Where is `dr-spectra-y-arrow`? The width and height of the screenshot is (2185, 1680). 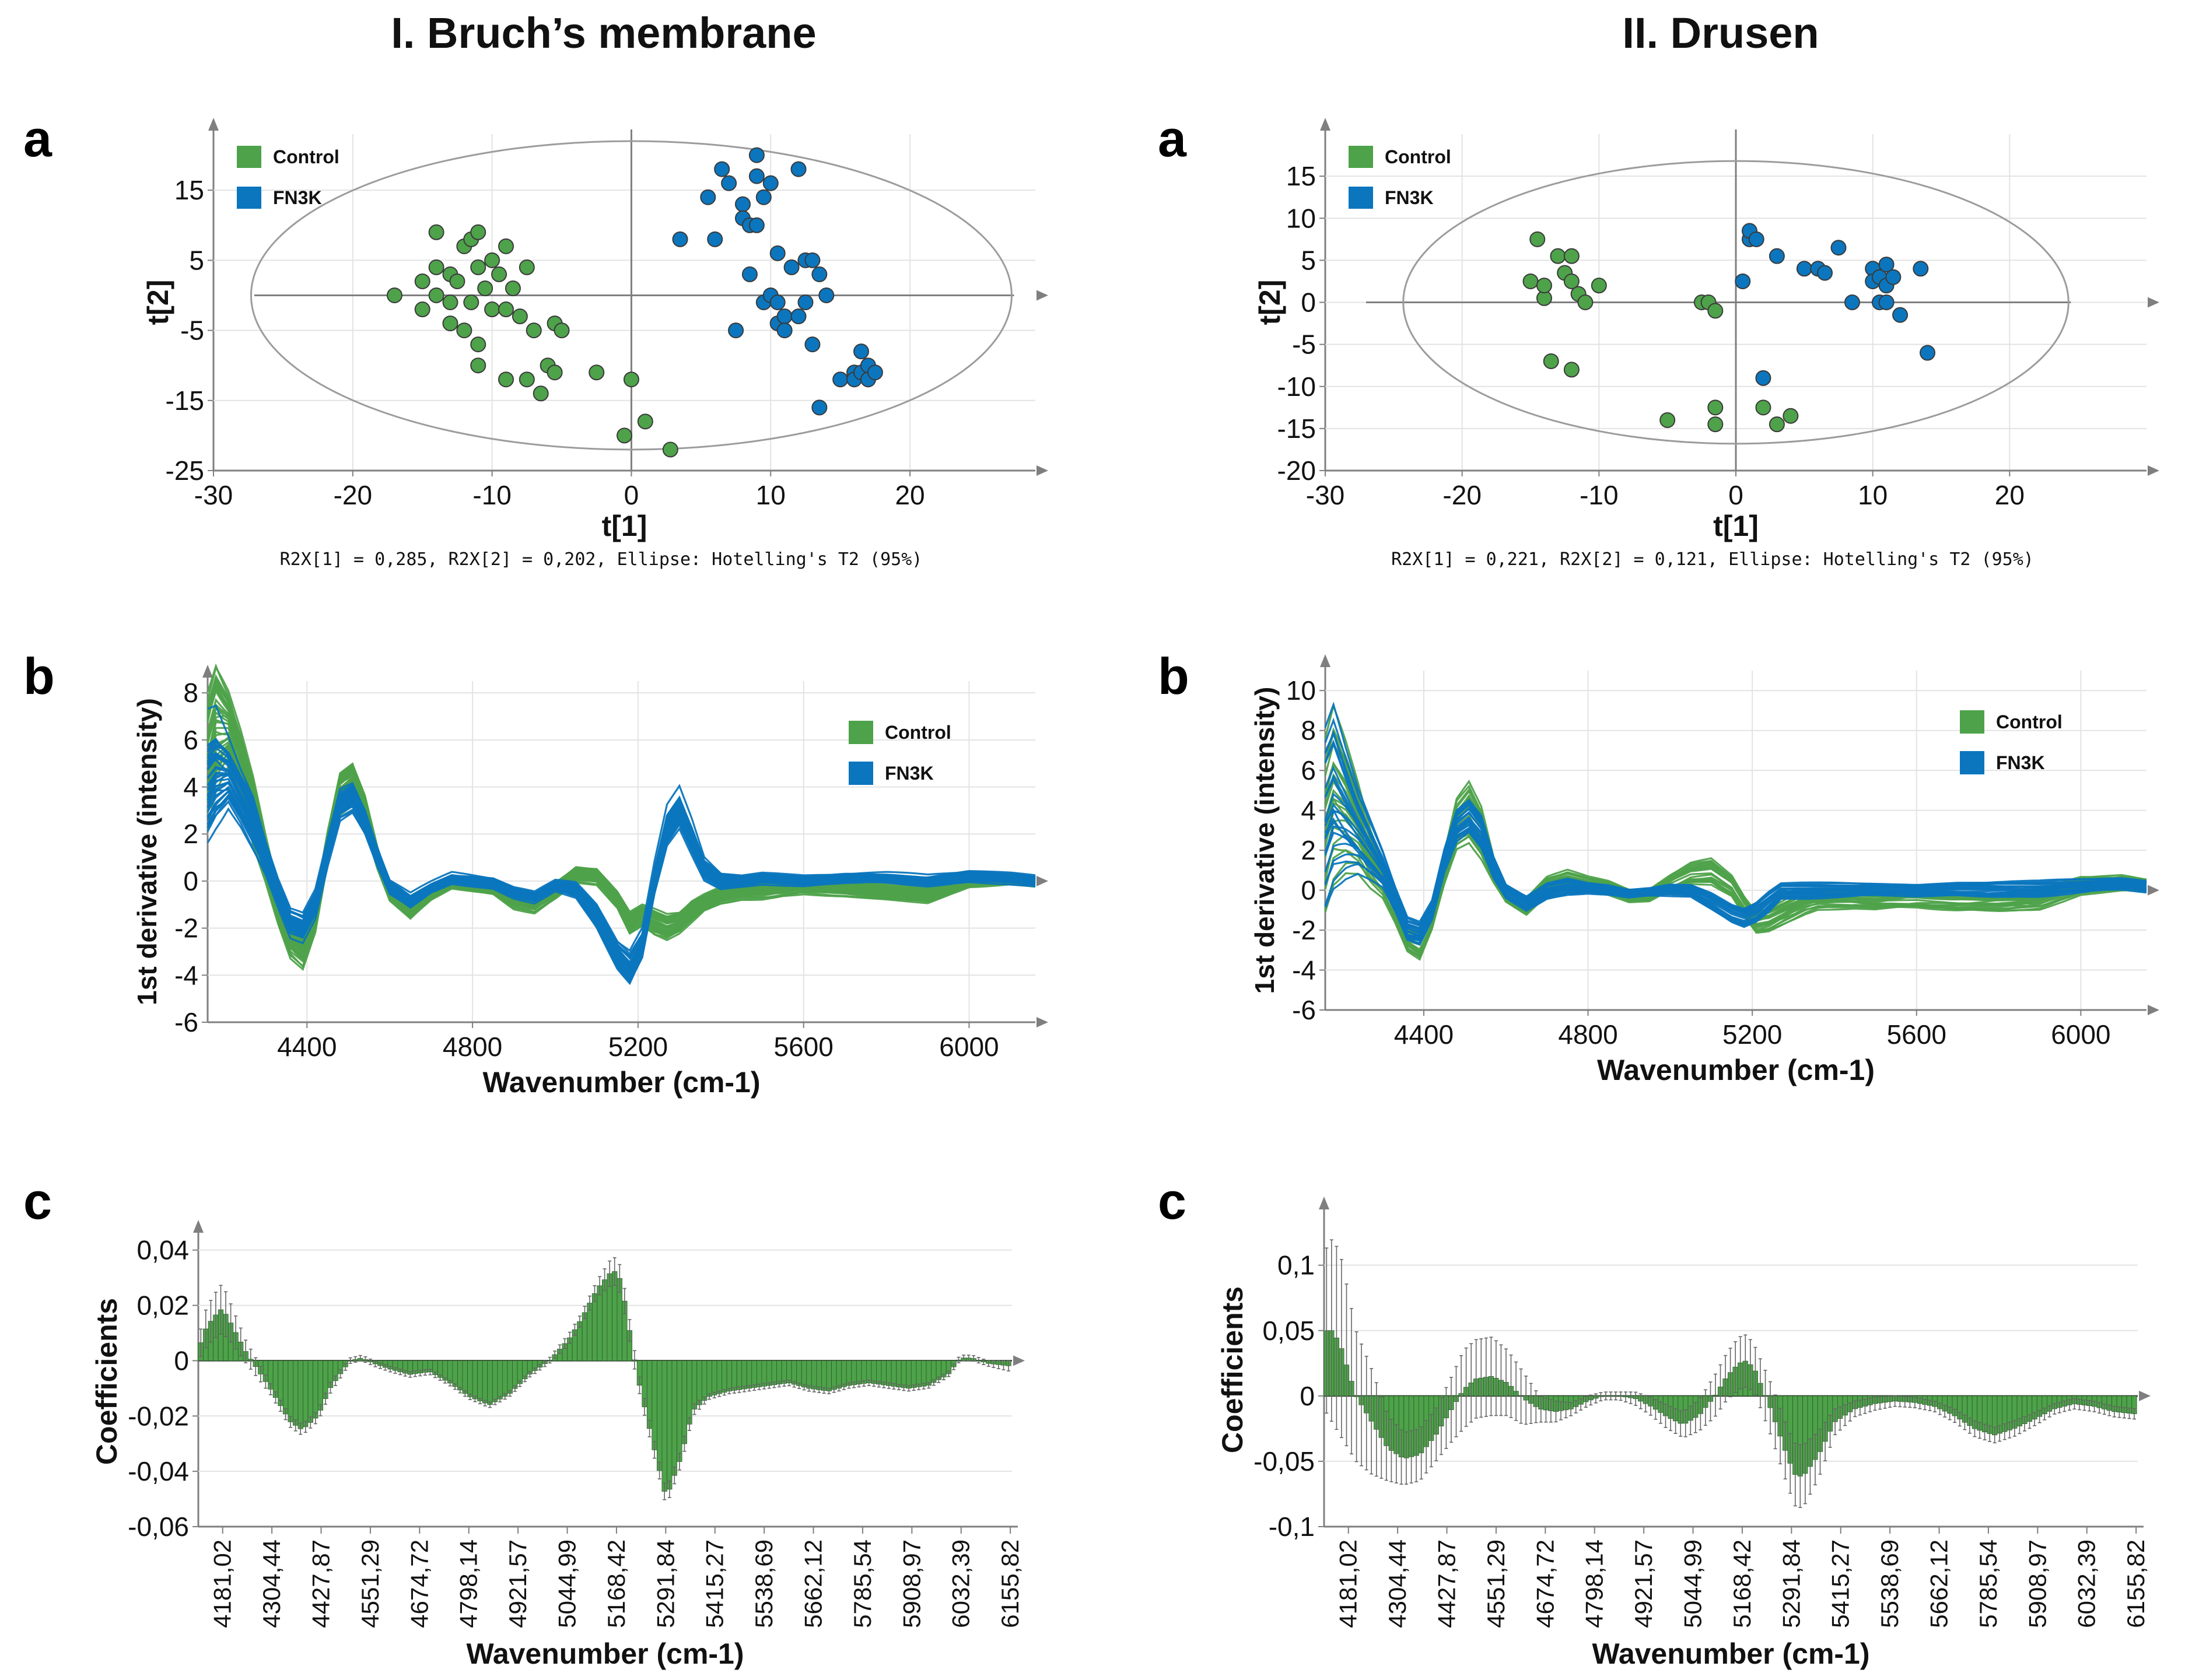 dr-spectra-y-arrow is located at coordinates (1325, 660).